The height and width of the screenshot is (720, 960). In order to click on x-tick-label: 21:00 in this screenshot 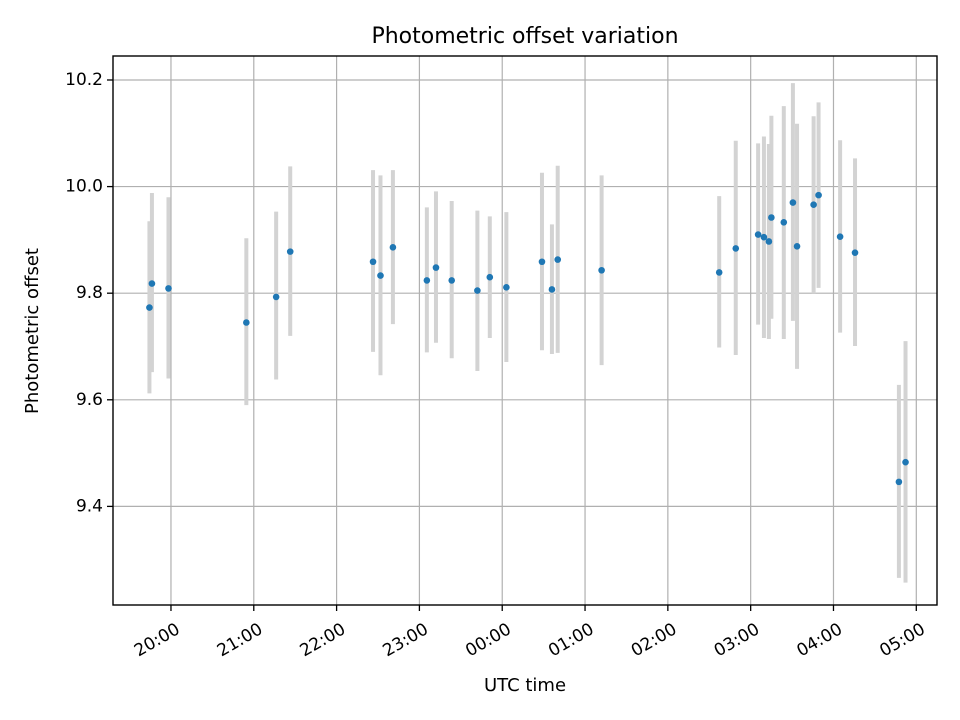, I will do `click(240, 640)`.